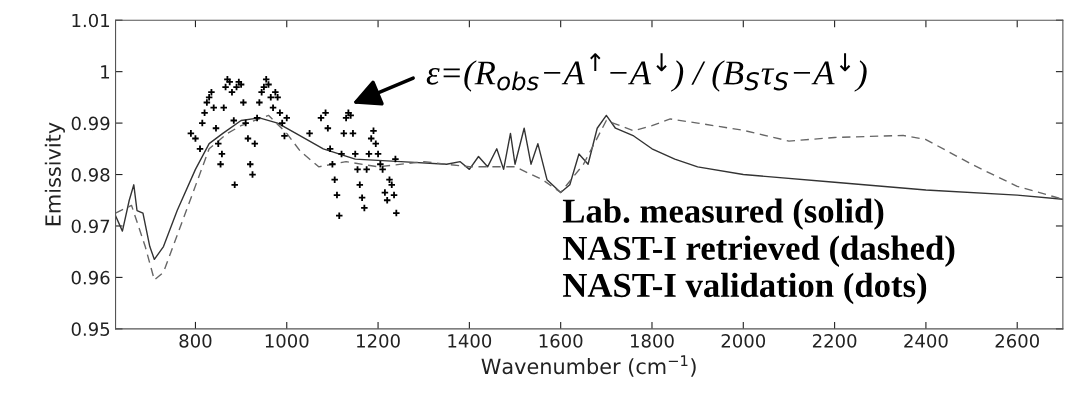  What do you see at coordinates (1017, 341) in the screenshot?
I see `x-tick-label: 2600` at bounding box center [1017, 341].